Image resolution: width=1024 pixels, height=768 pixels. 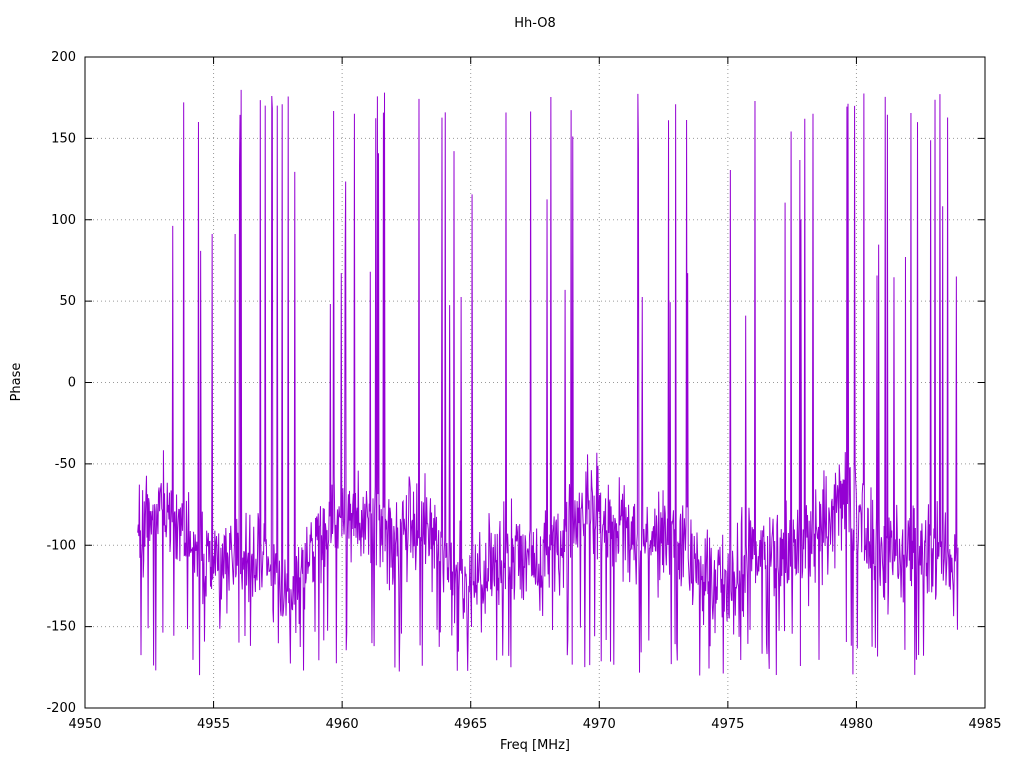 I want to click on x-tick-label: 4970, so click(x=599, y=724).